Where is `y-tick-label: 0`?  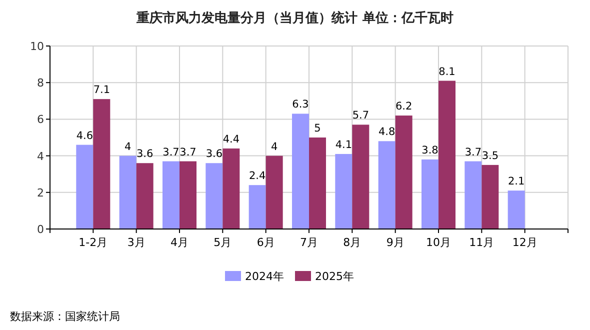
y-tick-label: 0 is located at coordinates (40, 229).